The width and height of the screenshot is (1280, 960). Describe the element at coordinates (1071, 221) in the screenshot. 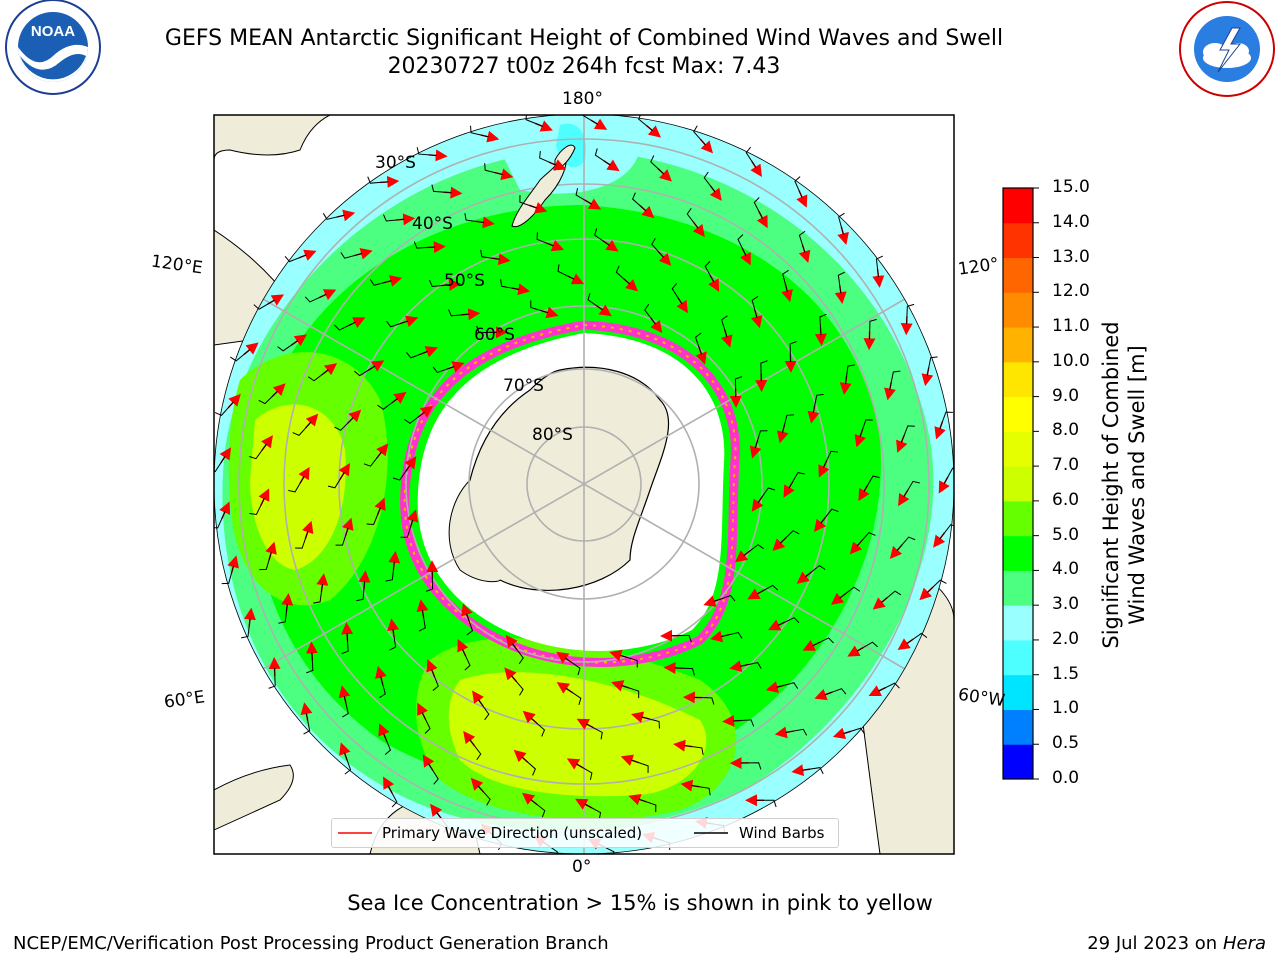

I see `colorbar-tick-label: 14.0` at that location.